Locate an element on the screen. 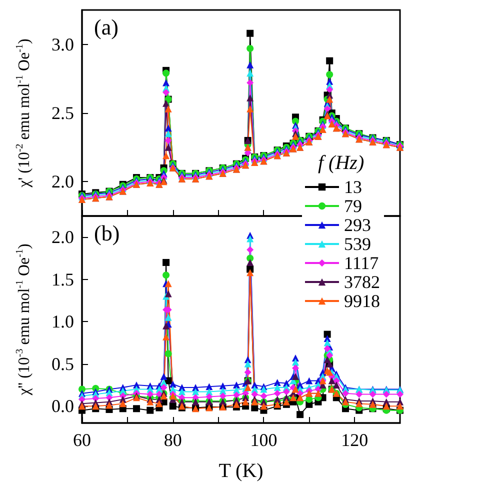  y-tick-label: 2.5 is located at coordinates (63, 113).